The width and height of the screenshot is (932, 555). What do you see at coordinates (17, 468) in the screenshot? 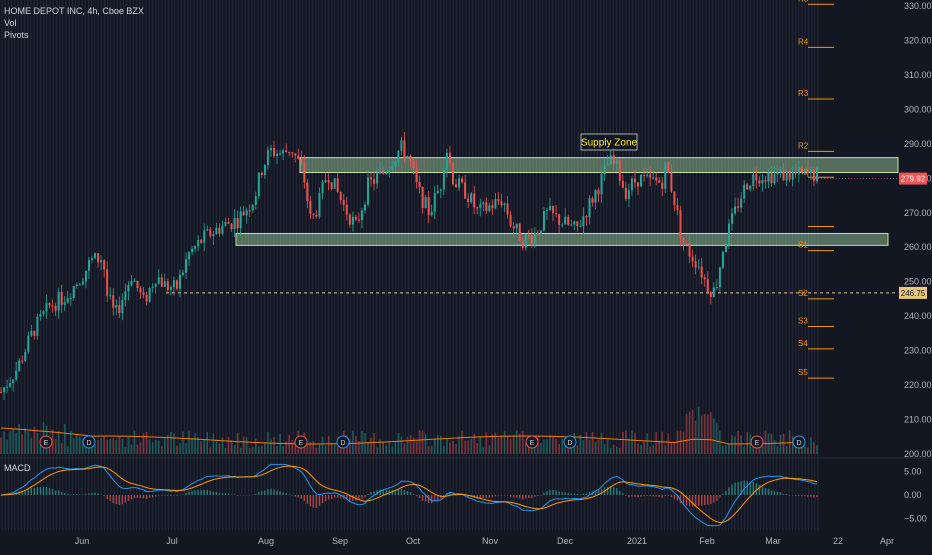
I see `macd-indicator-label: MACD` at bounding box center [17, 468].